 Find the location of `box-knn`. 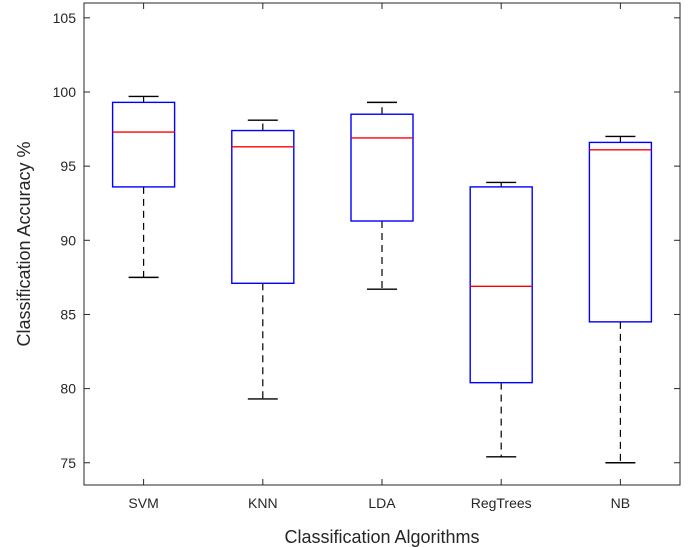

box-knn is located at coordinates (263, 259).